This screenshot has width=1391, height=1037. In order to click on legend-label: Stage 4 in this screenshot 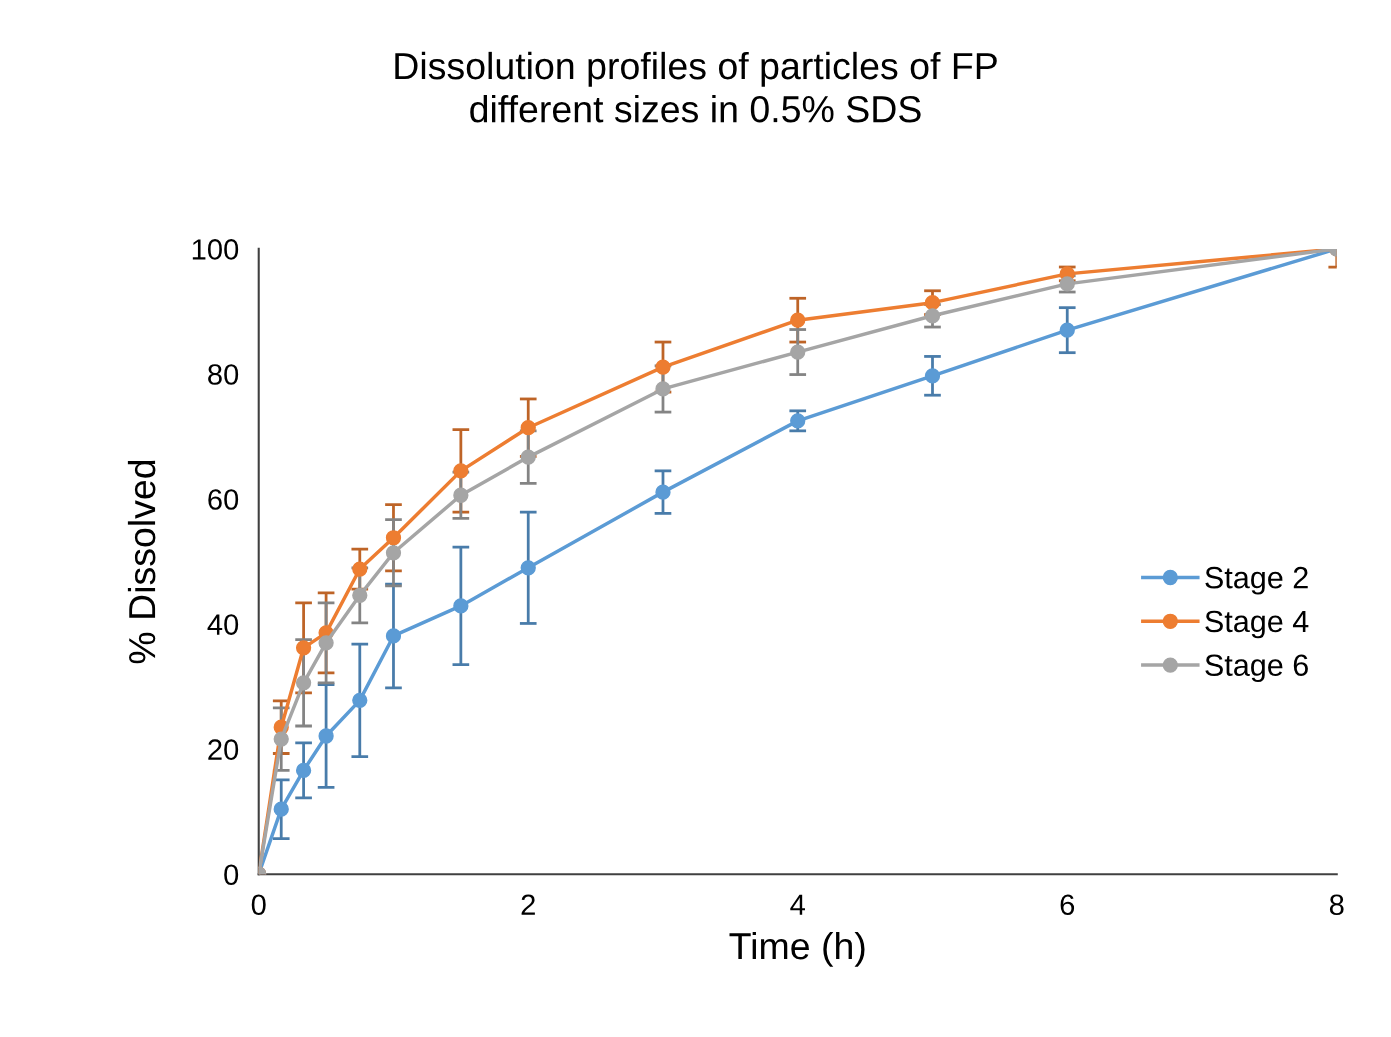, I will do `click(1257, 624)`.